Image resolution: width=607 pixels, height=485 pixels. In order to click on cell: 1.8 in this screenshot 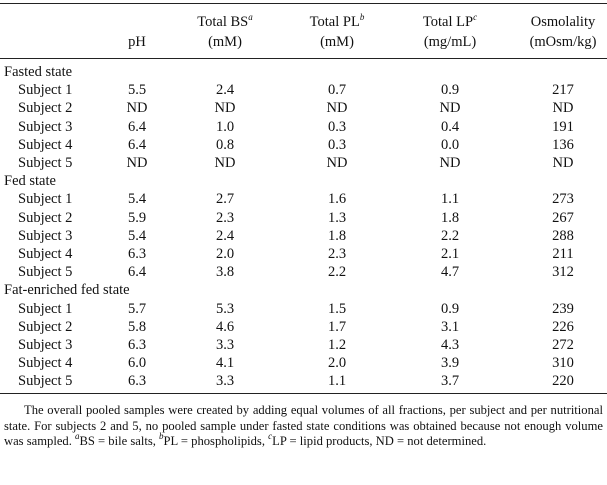, I will do `click(450, 217)`.